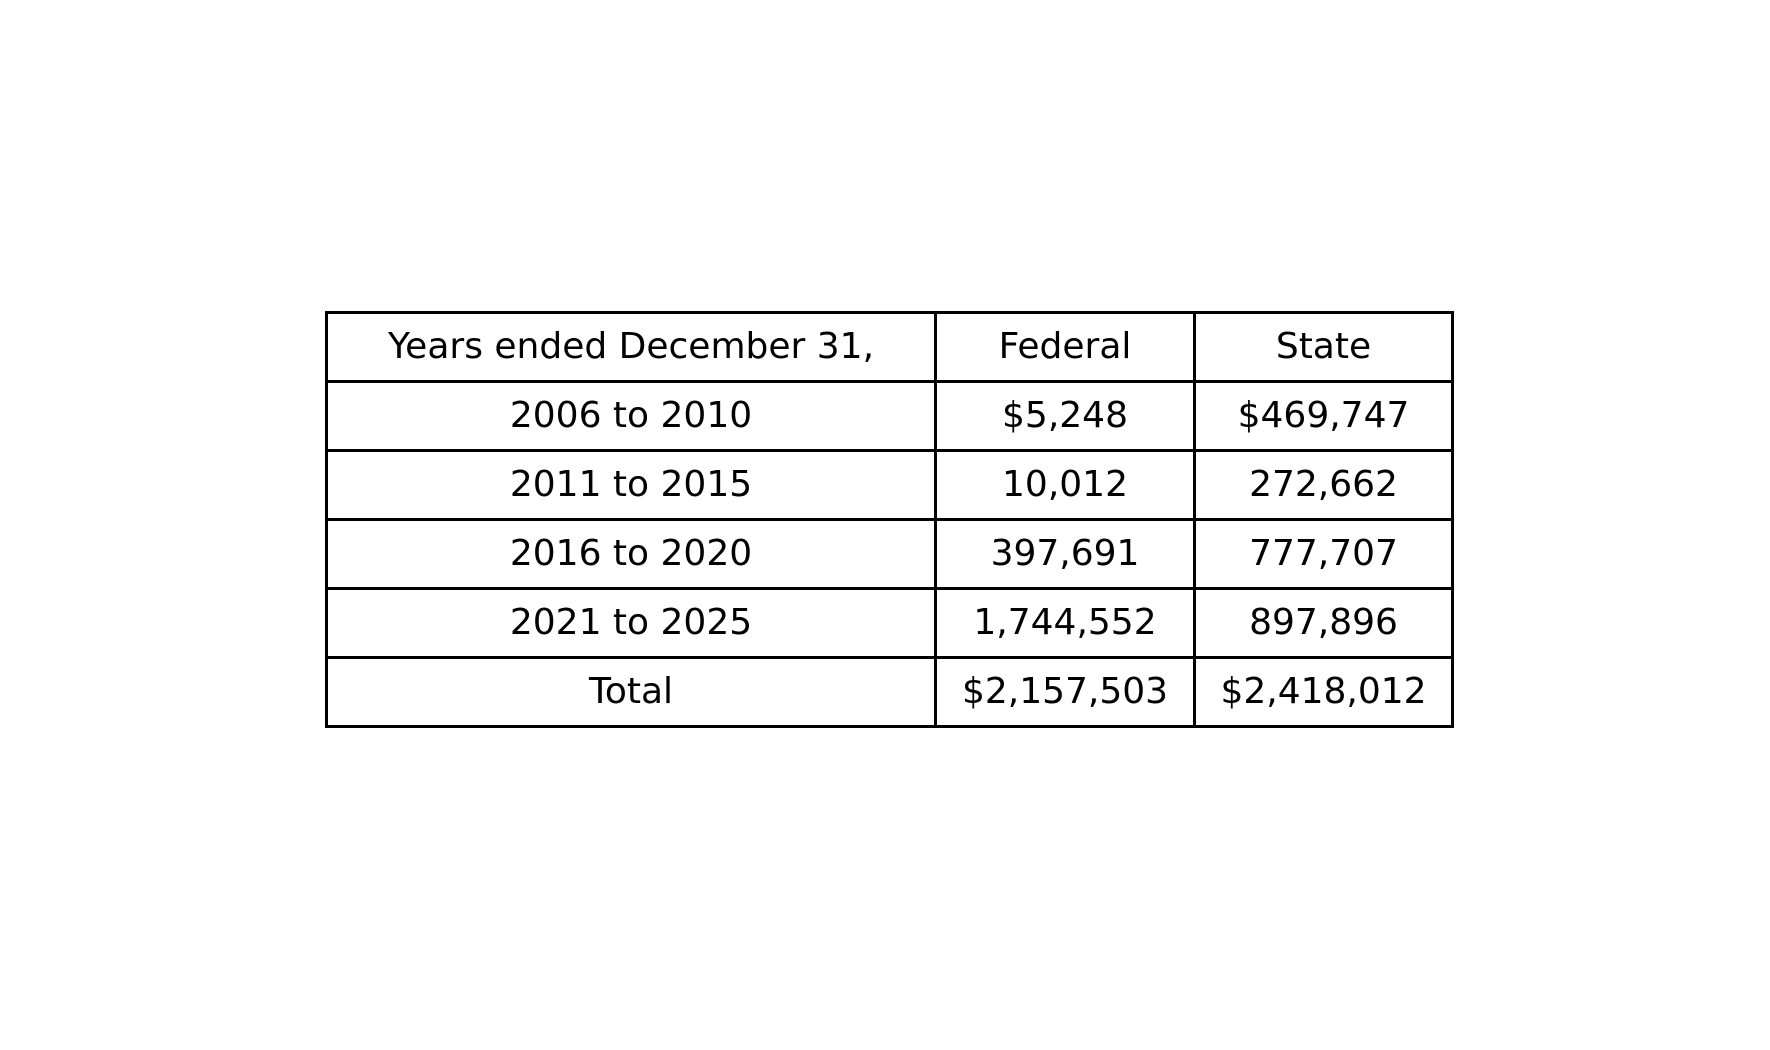  I want to click on table-row: 2021 to 2025 1,744,552 897,896, so click(889, 623).